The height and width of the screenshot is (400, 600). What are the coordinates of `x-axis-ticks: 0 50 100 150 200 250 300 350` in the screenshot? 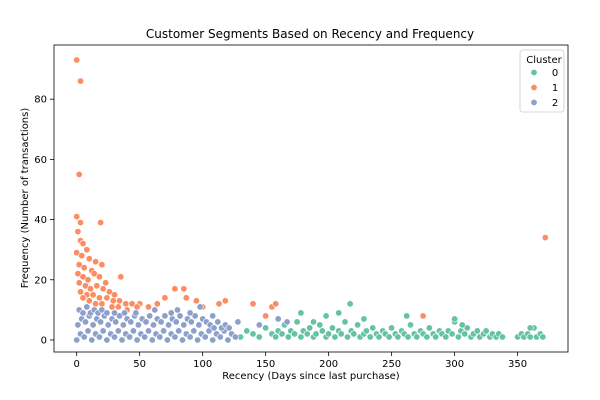 It's located at (300, 361).